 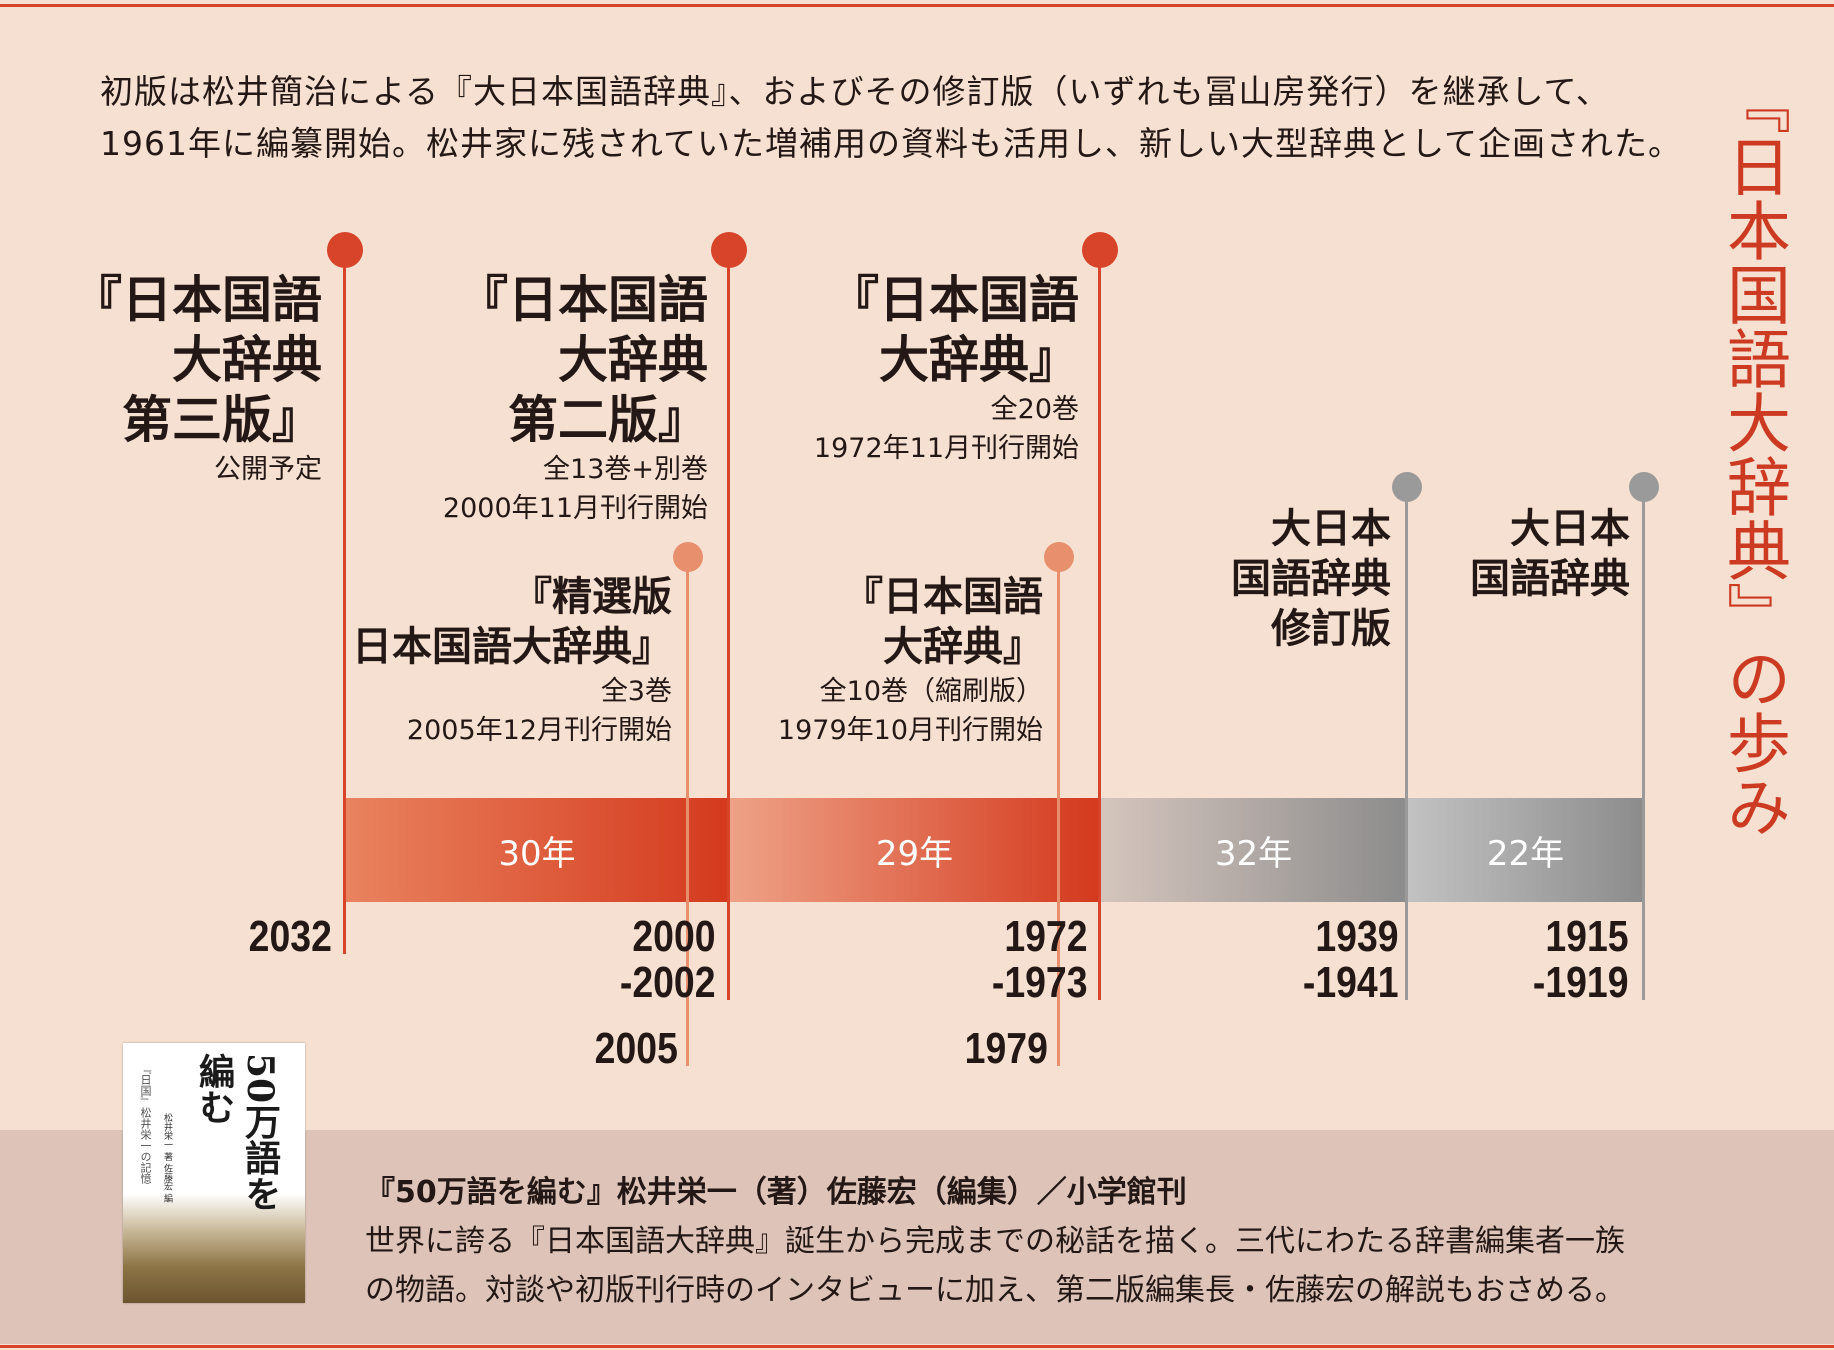 I want to click on edition-note: 公開予定, so click(x=268, y=469).